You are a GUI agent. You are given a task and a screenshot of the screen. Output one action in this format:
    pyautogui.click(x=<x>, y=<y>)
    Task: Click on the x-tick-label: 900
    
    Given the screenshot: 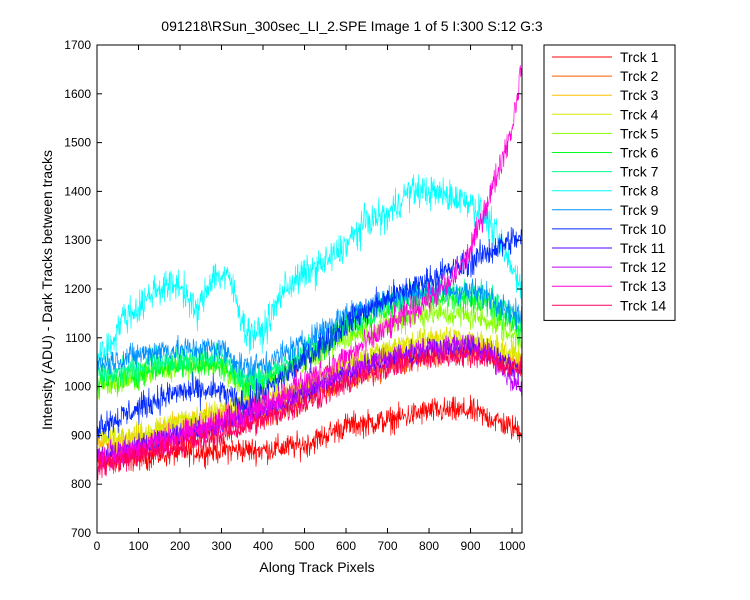 What is the action you would take?
    pyautogui.click(x=471, y=546)
    